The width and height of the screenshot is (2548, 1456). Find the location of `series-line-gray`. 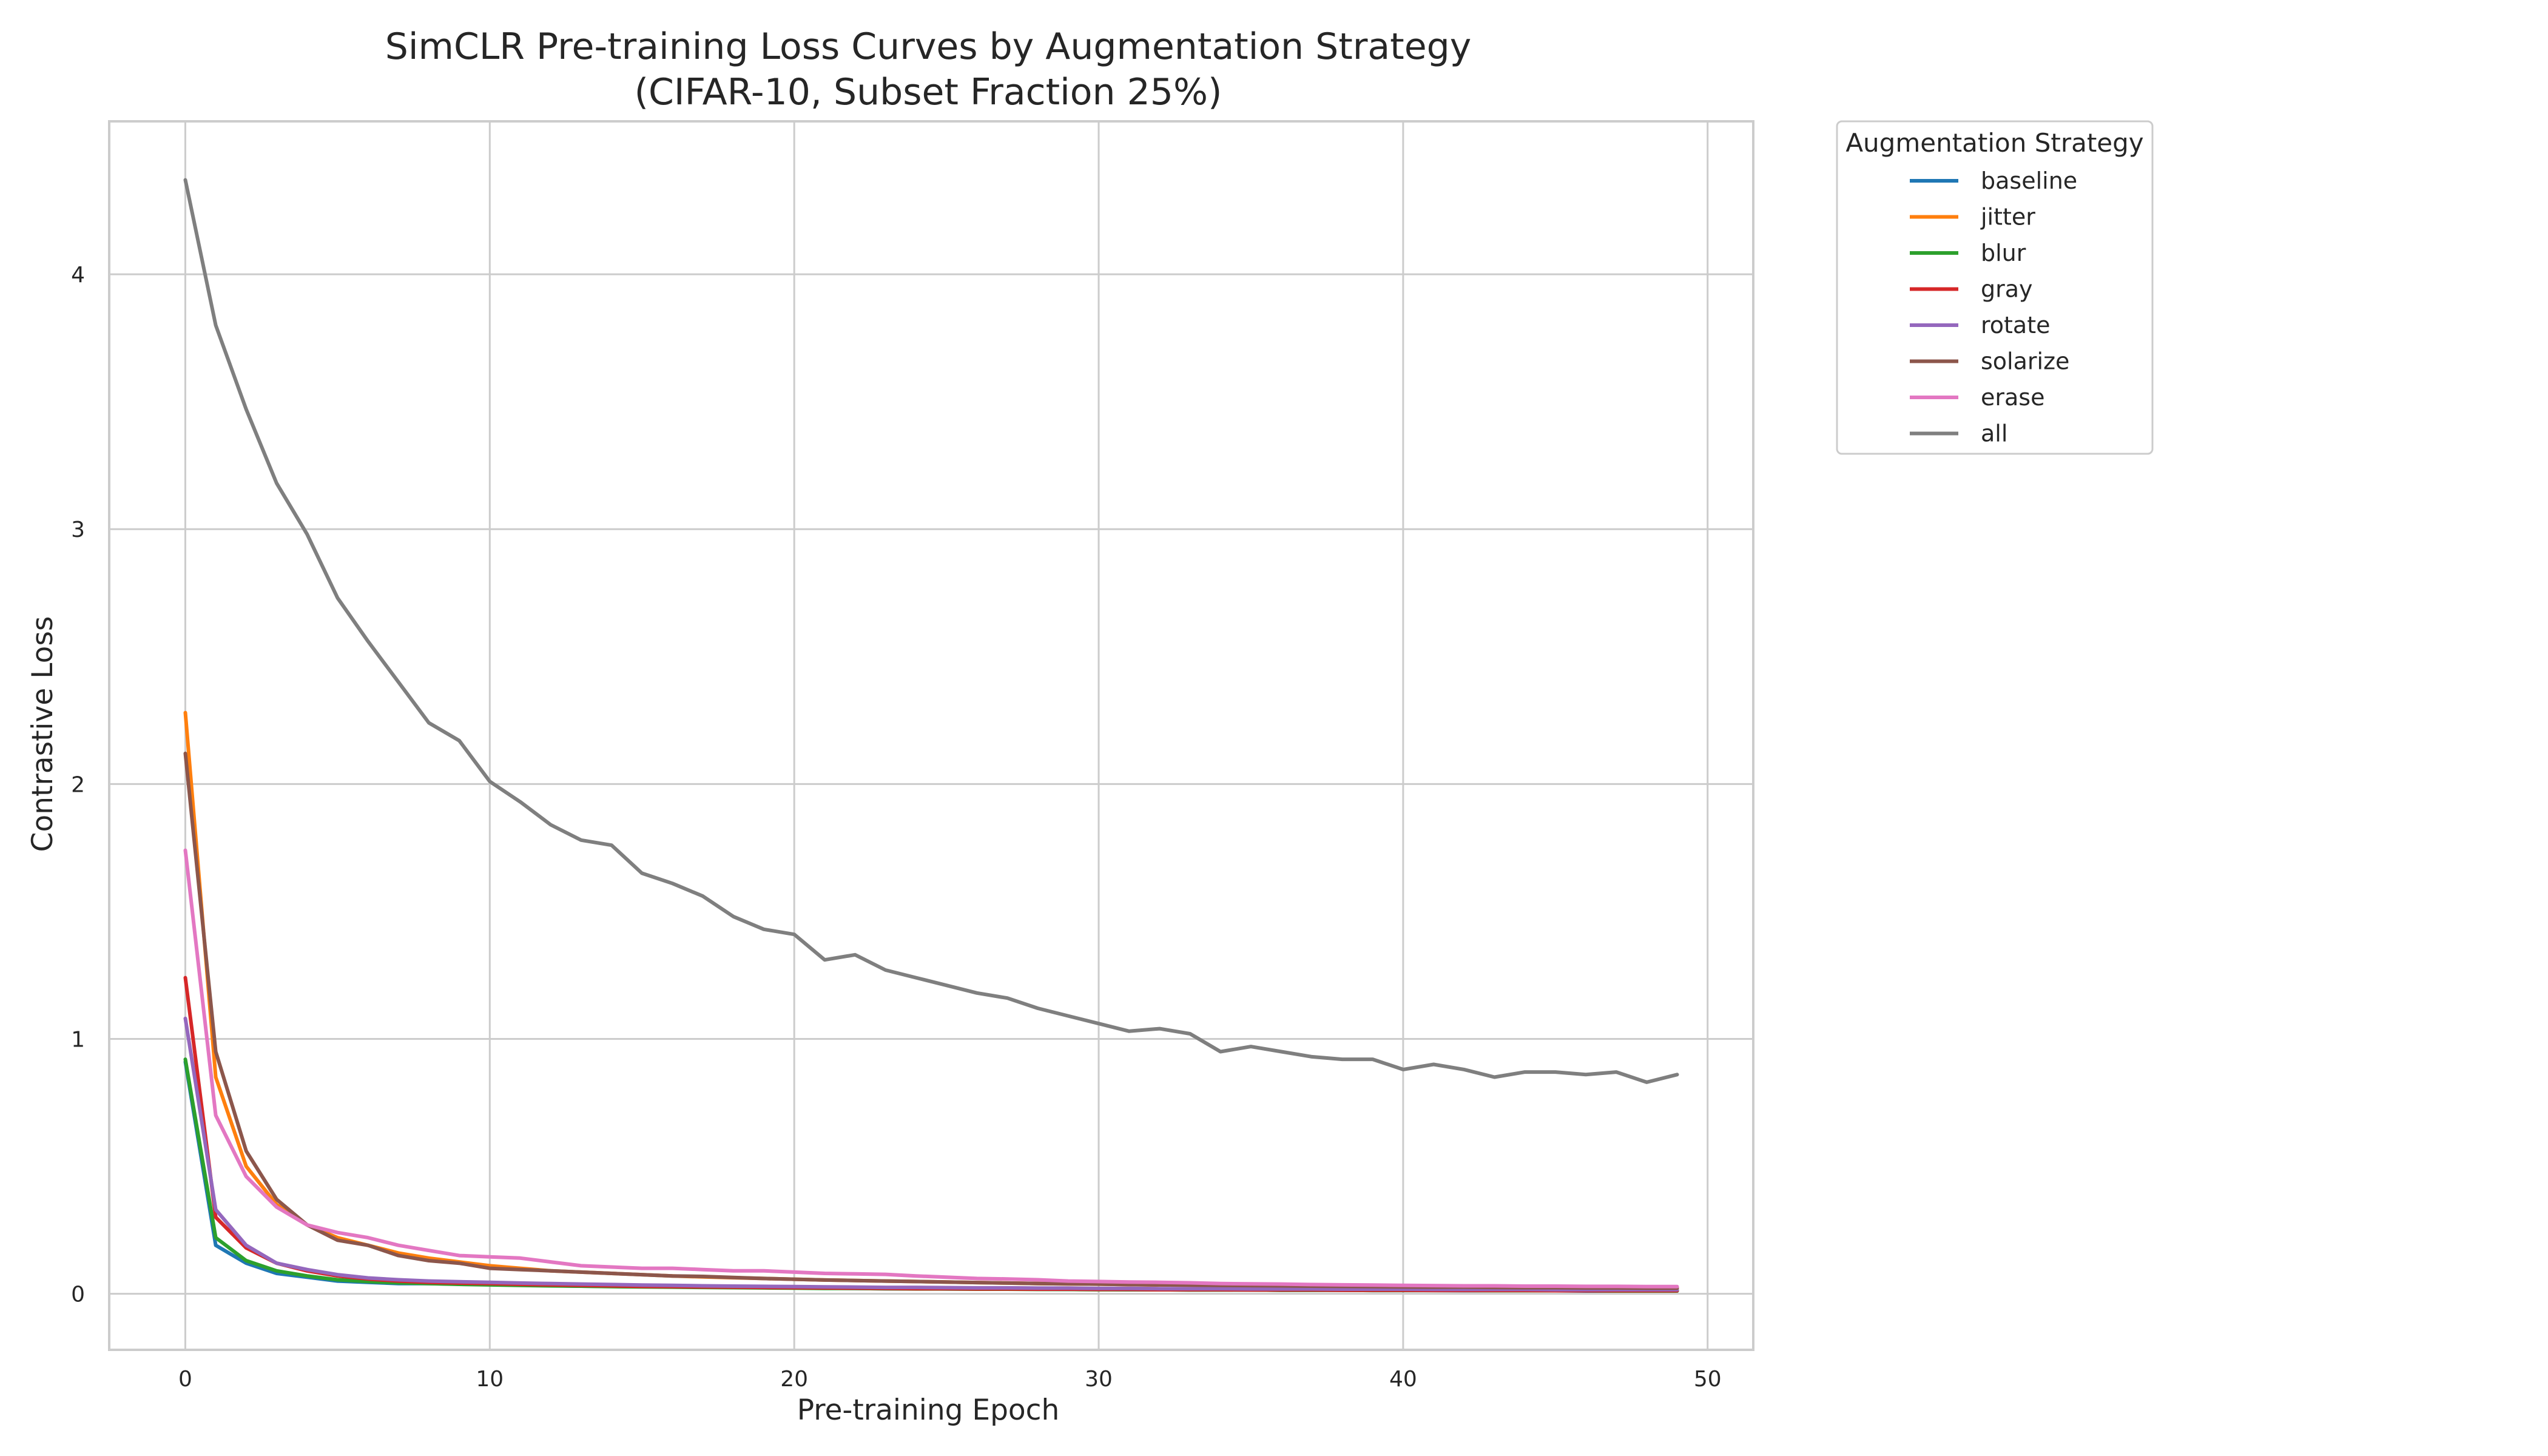

series-line-gray is located at coordinates (931, 1134).